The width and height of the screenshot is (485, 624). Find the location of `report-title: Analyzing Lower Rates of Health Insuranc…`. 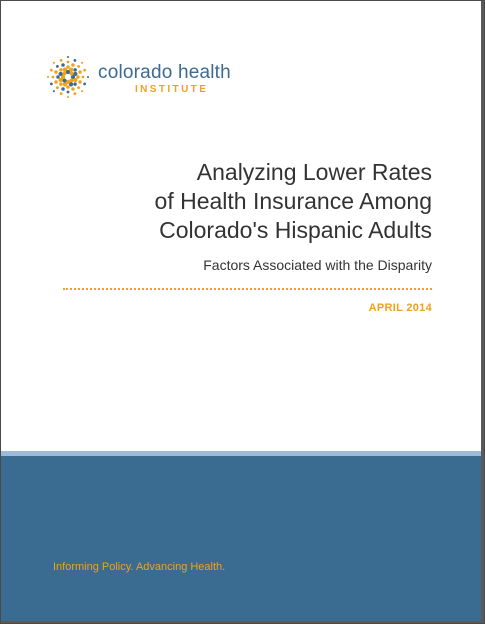

report-title: Analyzing Lower Rates of Health Insuranc… is located at coordinates (293, 201).